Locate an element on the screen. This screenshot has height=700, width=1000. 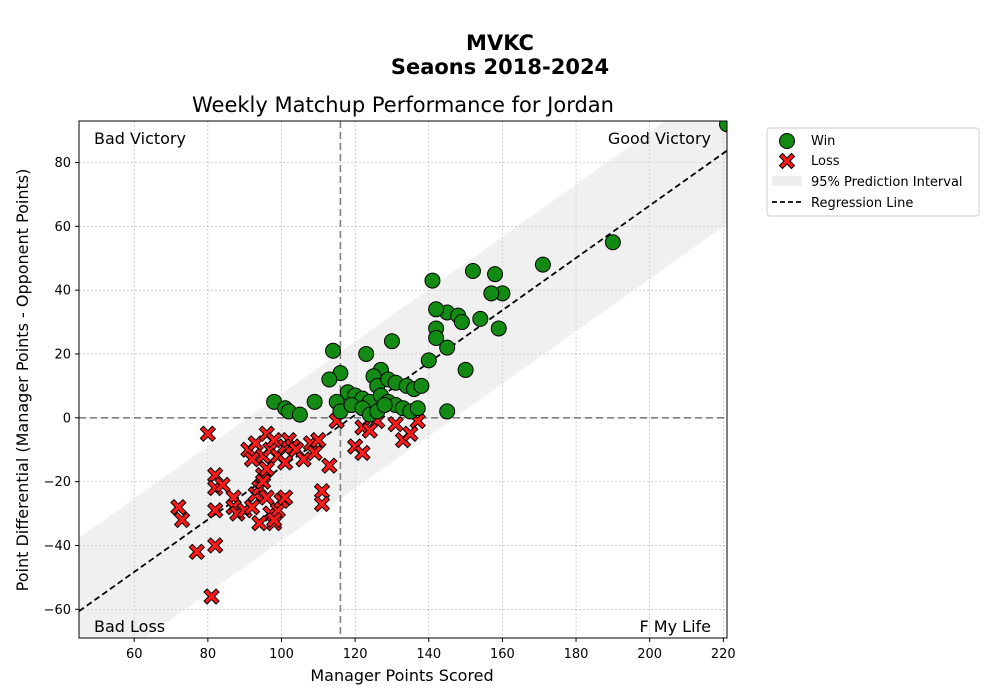
x-tick-label: 140 is located at coordinates (428, 654).